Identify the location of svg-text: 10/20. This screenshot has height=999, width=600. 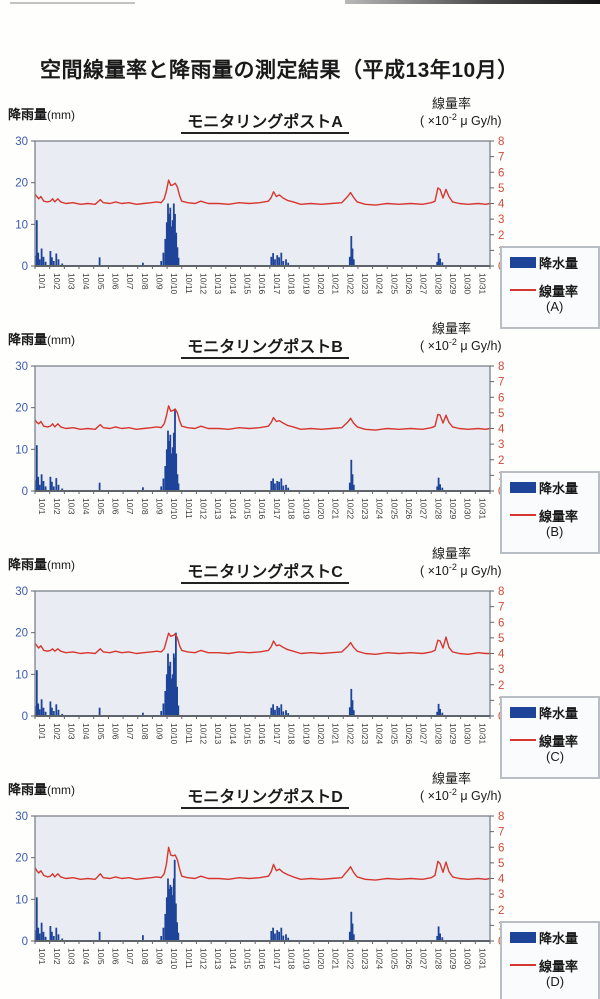
(321, 734).